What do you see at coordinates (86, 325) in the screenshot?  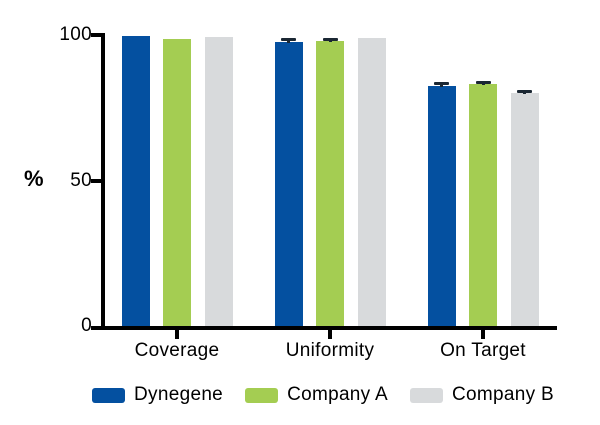 I see `y-tick-label-0: 0` at bounding box center [86, 325].